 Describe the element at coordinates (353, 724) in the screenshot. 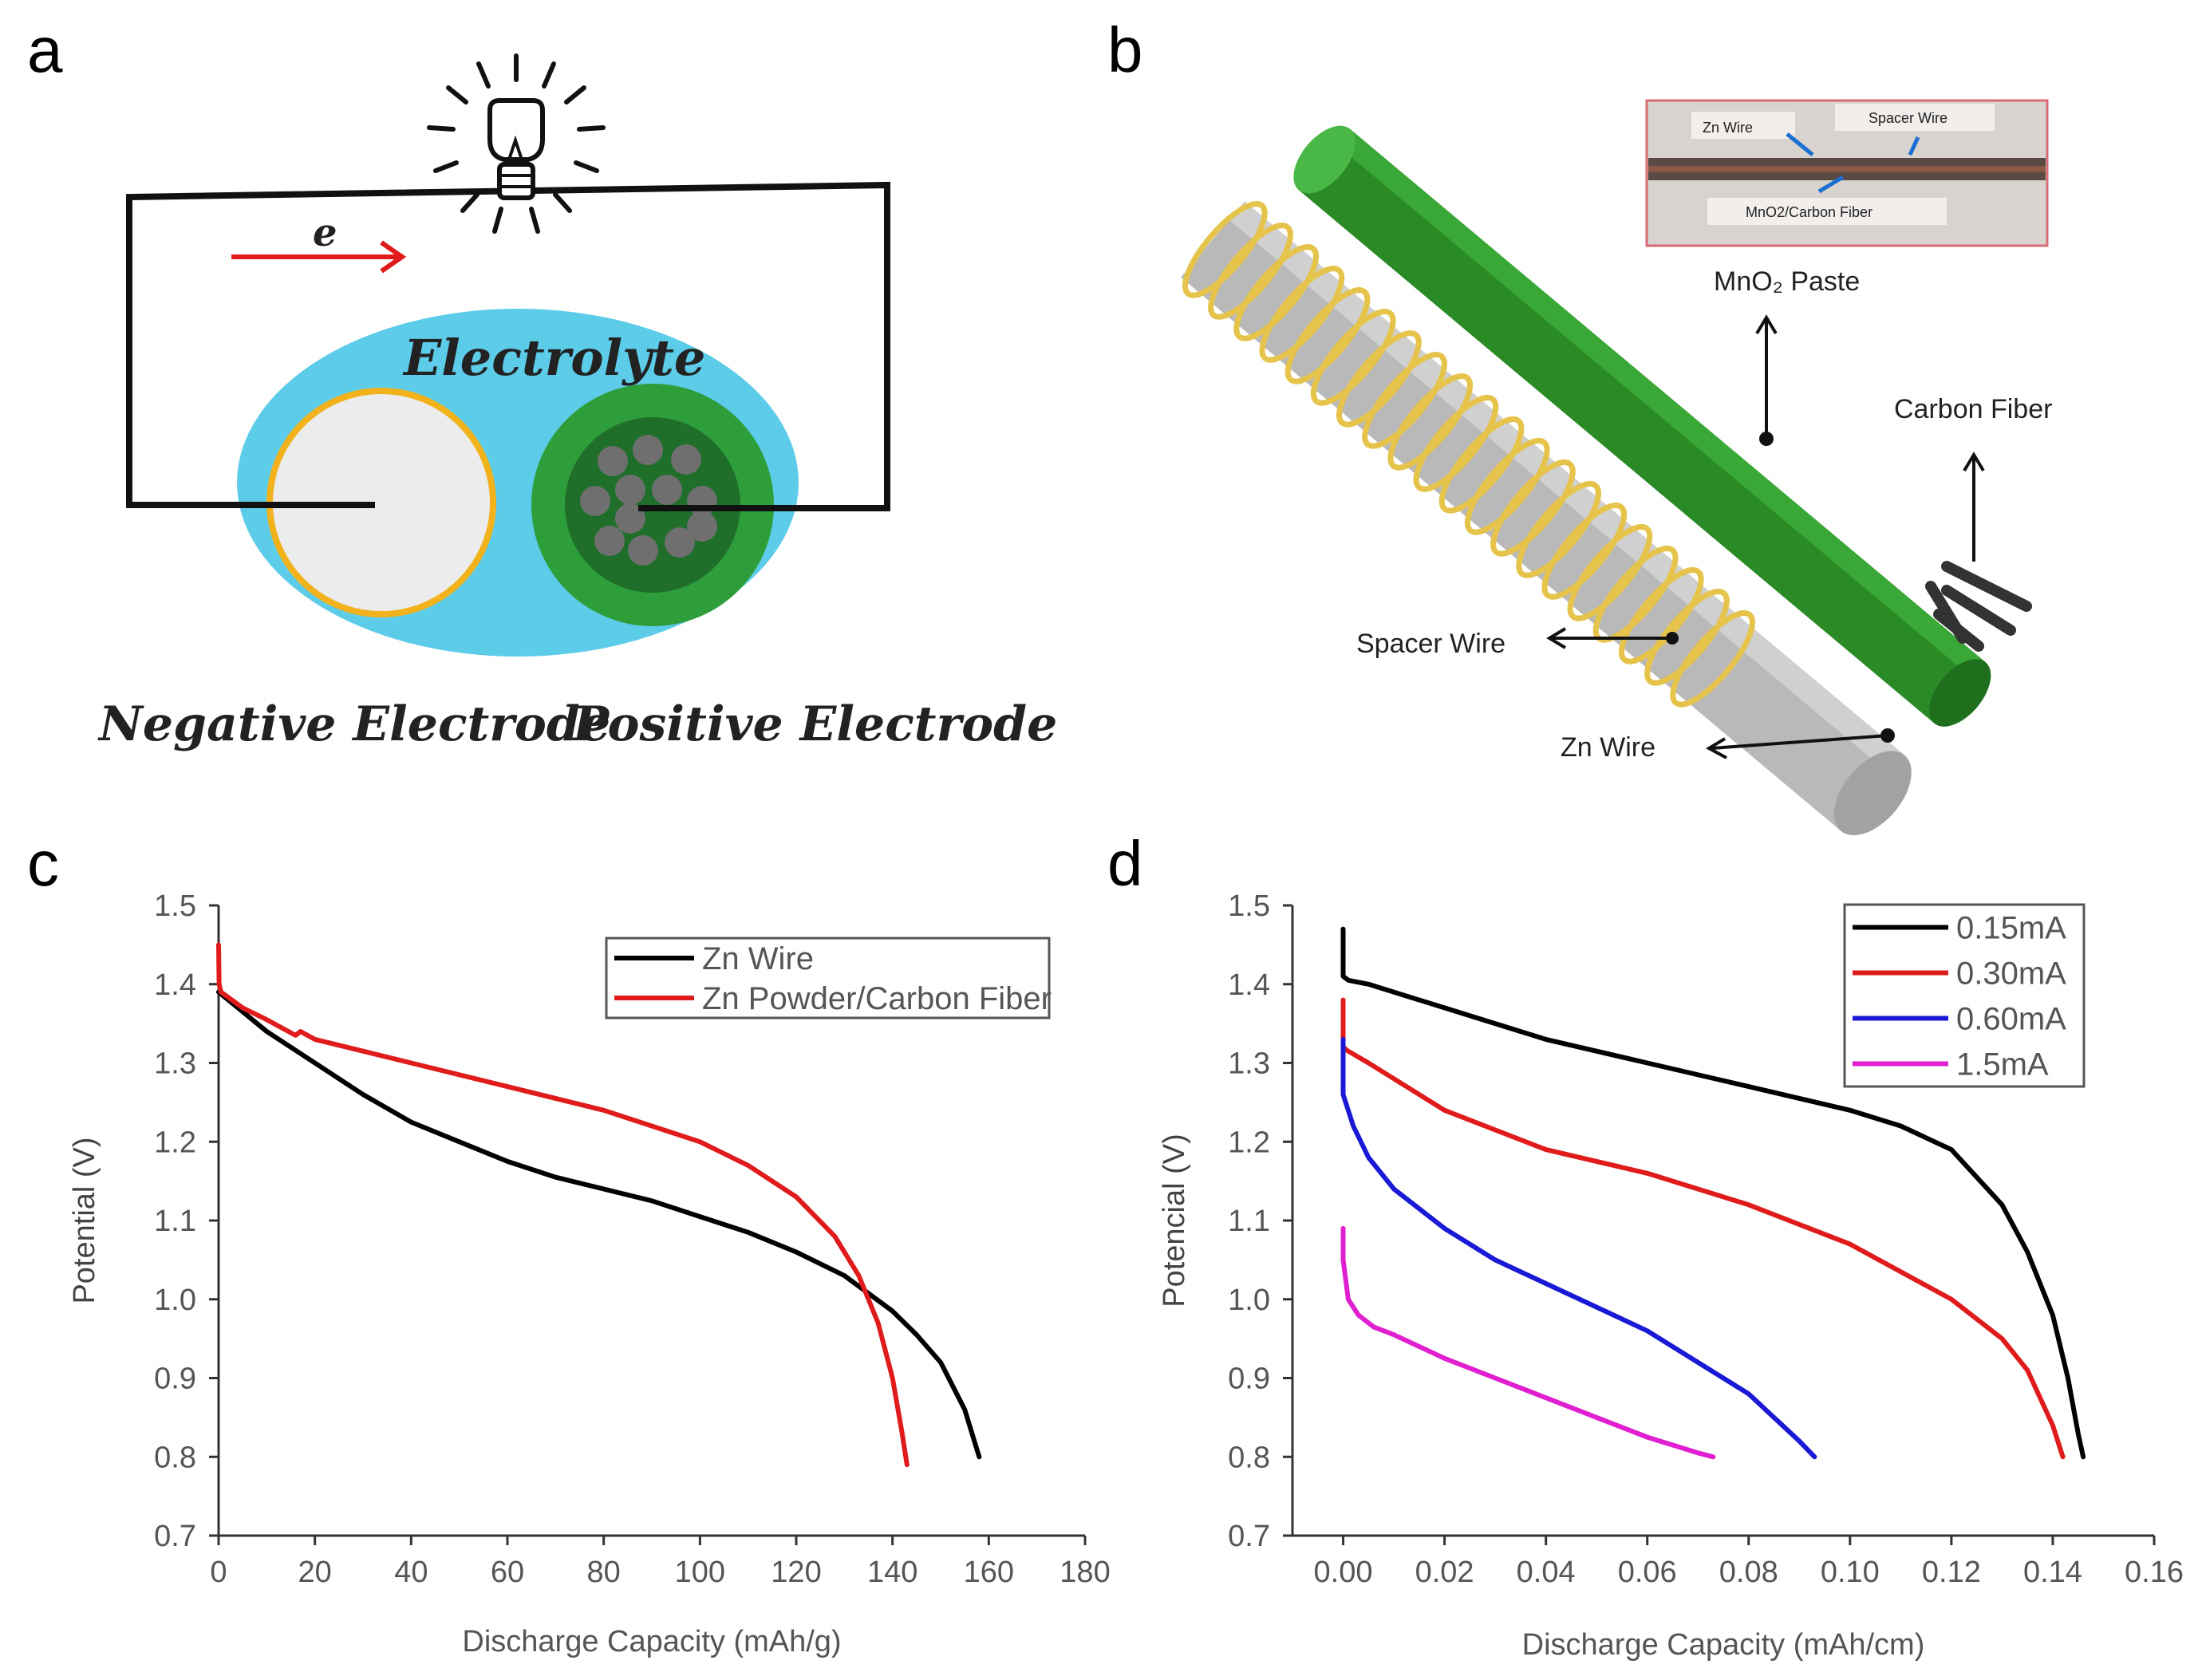

I see `negative-electrode-label: Negative Electrode` at that location.